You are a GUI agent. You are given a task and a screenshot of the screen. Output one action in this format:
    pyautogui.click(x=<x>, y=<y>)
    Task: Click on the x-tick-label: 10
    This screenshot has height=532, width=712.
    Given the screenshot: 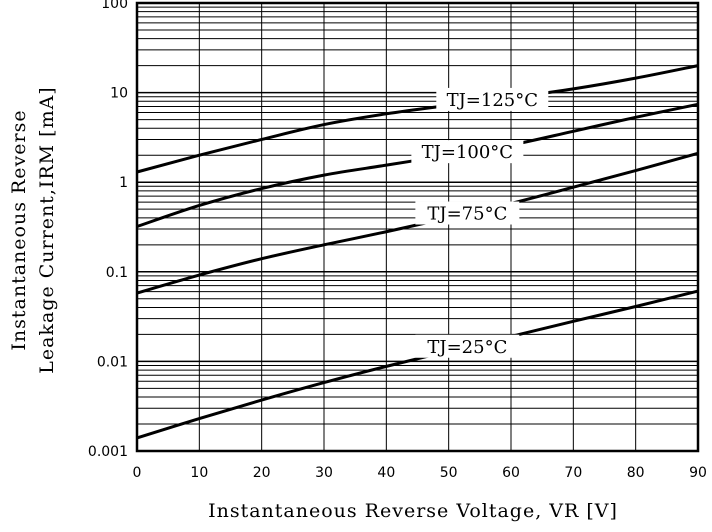 What is the action you would take?
    pyautogui.click(x=199, y=473)
    